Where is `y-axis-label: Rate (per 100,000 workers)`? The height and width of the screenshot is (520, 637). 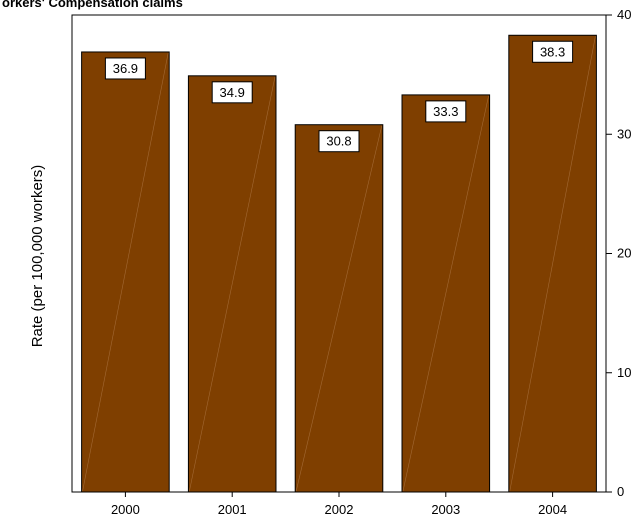 y-axis-label: Rate (per 100,000 workers) is located at coordinates (37, 256).